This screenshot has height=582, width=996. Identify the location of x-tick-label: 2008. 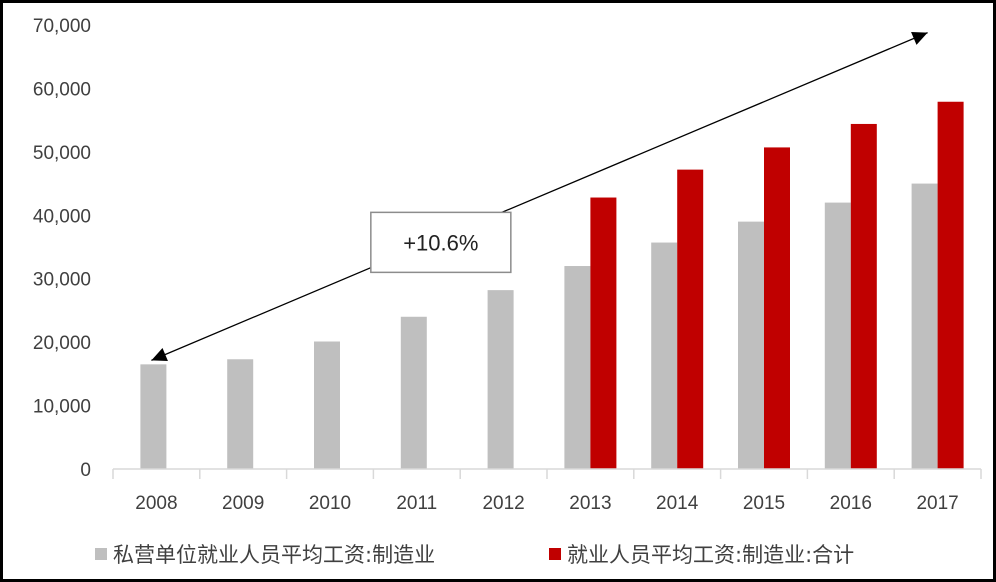
(156, 503).